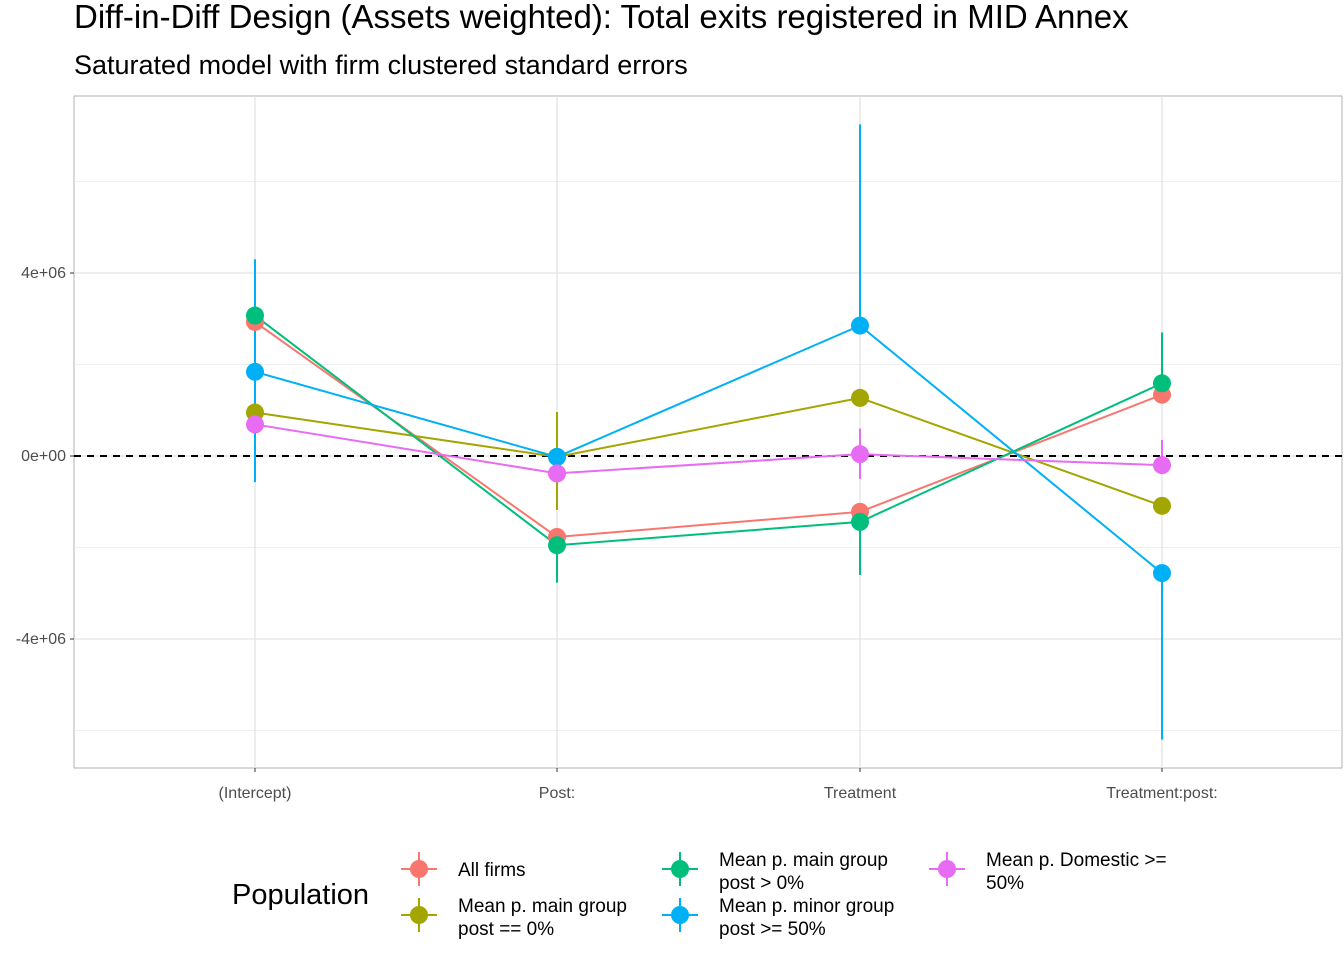  Describe the element at coordinates (492, 870) in the screenshot. I see `legend-label: All firms` at that location.